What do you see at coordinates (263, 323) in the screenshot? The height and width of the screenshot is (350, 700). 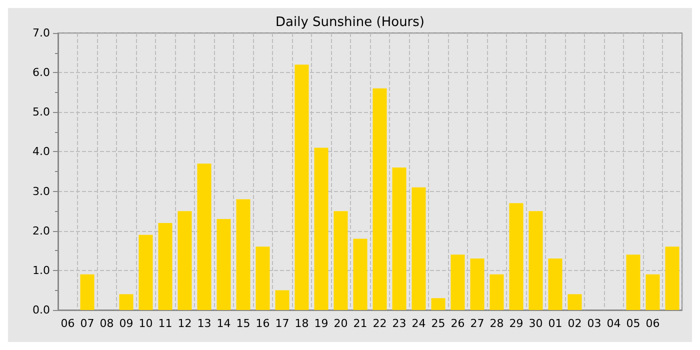 I see `x-tick-label: 16` at bounding box center [263, 323].